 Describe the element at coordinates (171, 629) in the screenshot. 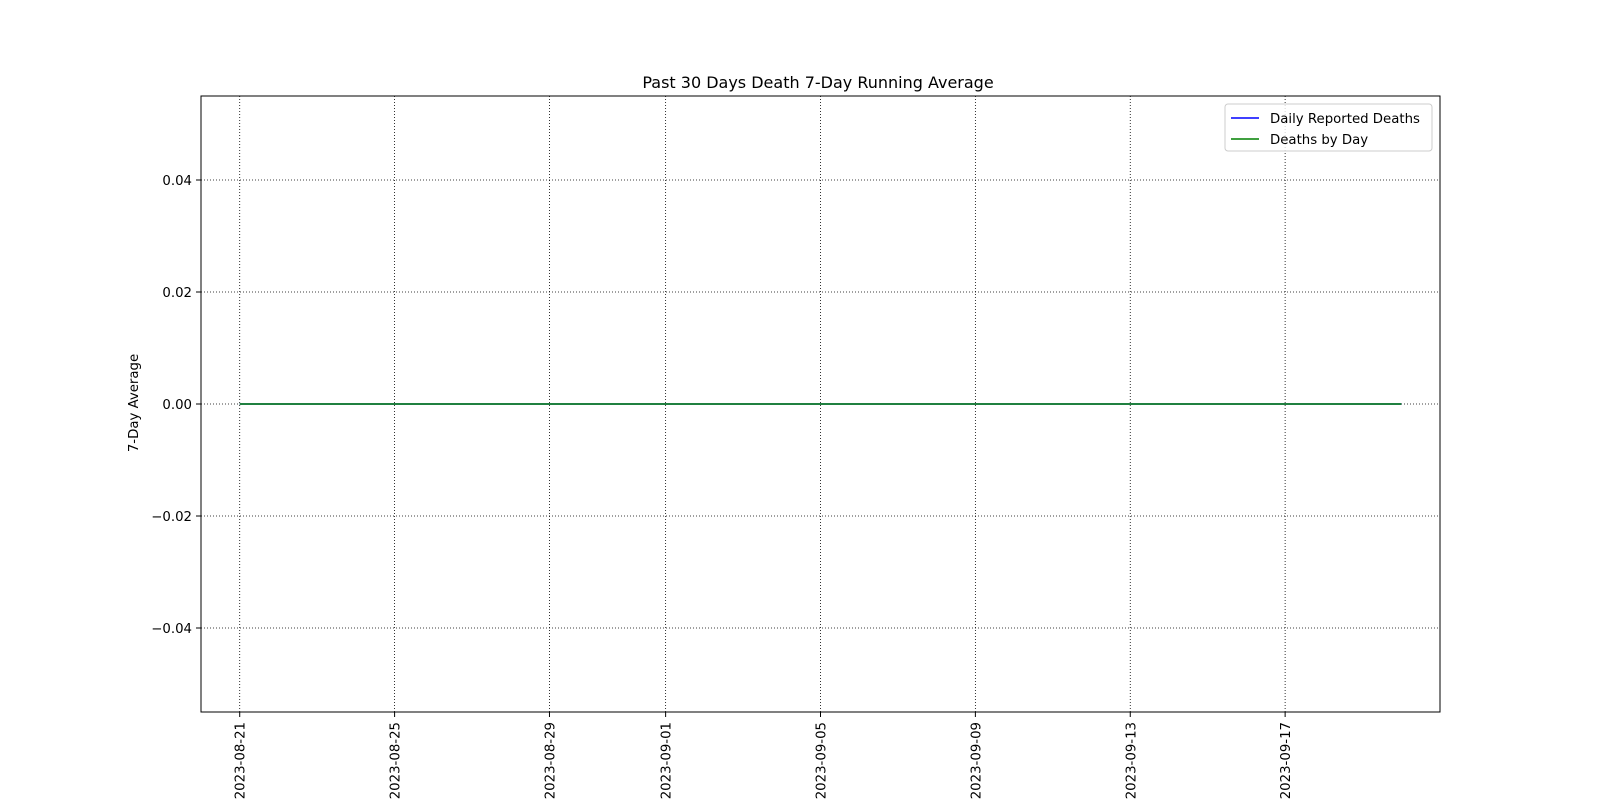

I see `y-tick-label: −0.04` at that location.